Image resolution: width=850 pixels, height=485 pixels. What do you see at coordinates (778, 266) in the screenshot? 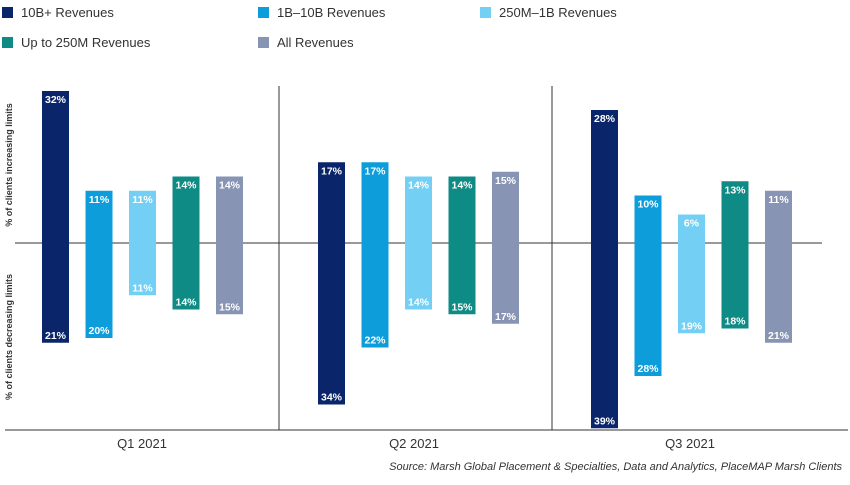
I see `bar-all-revenues-q3-2021` at bounding box center [778, 266].